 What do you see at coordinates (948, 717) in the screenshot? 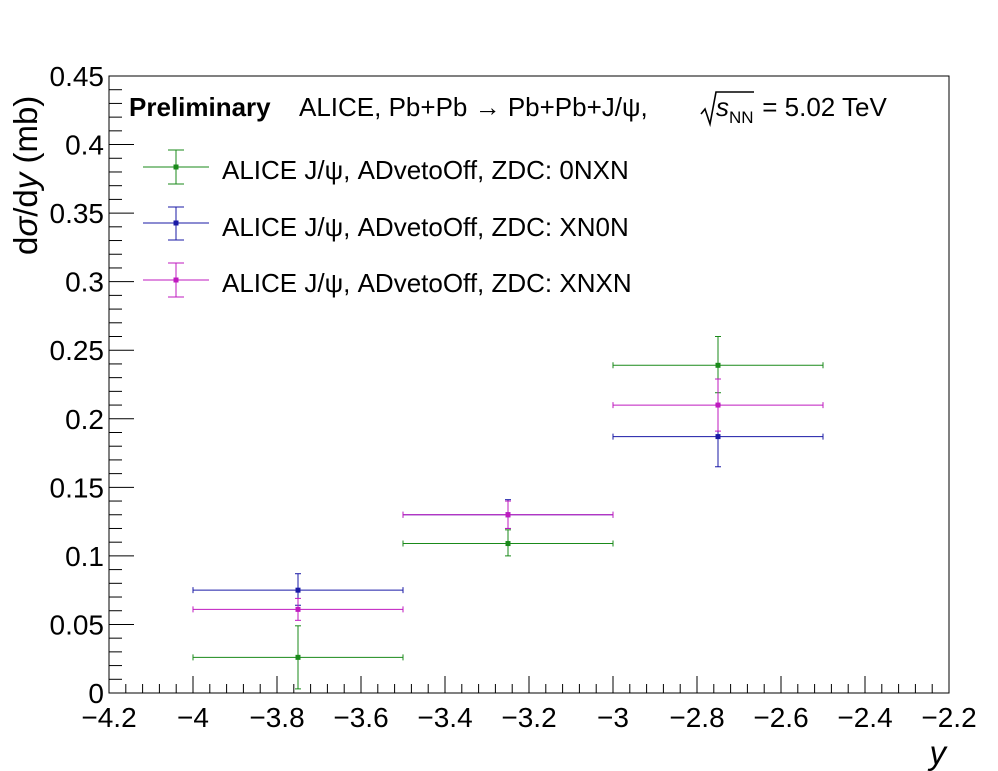
I see `x-tick-label: −2.2` at bounding box center [948, 717].